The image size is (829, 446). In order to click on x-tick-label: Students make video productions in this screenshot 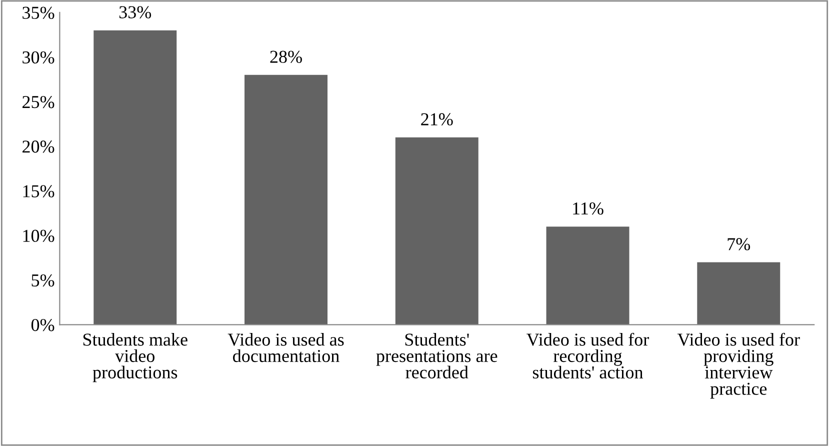, I will do `click(135, 357)`.